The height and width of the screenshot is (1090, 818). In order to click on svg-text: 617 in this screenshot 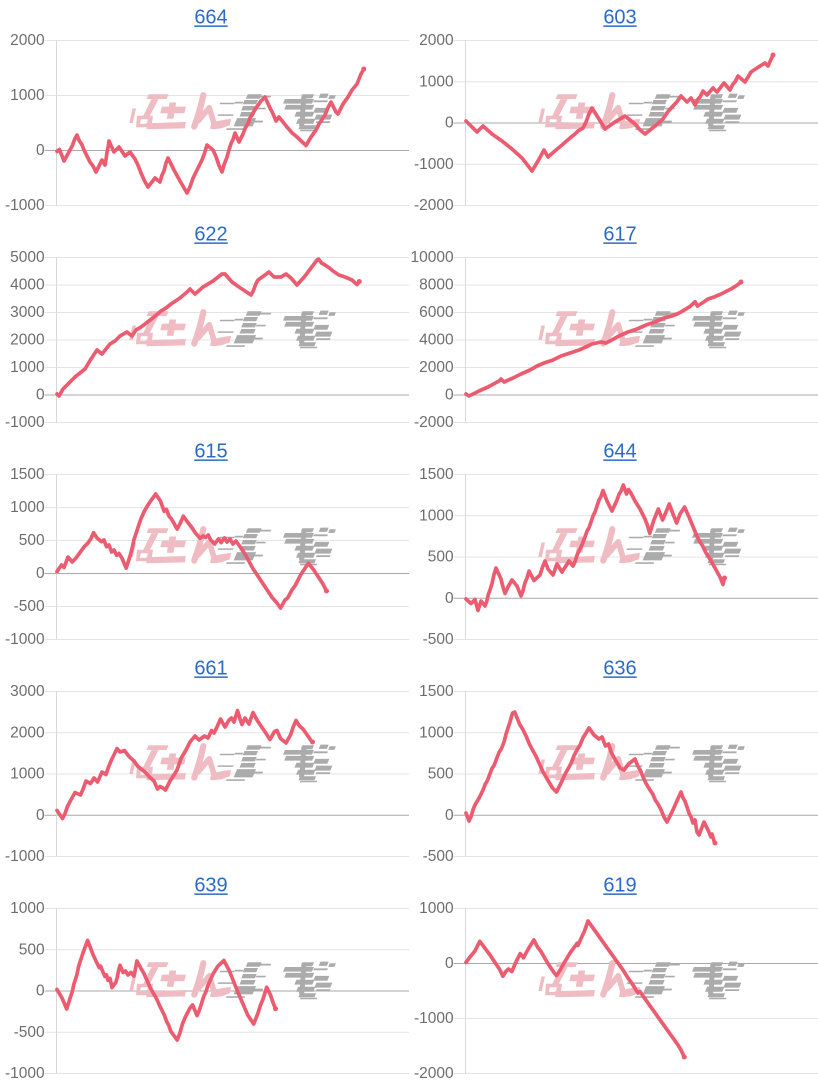, I will do `click(619, 235)`.